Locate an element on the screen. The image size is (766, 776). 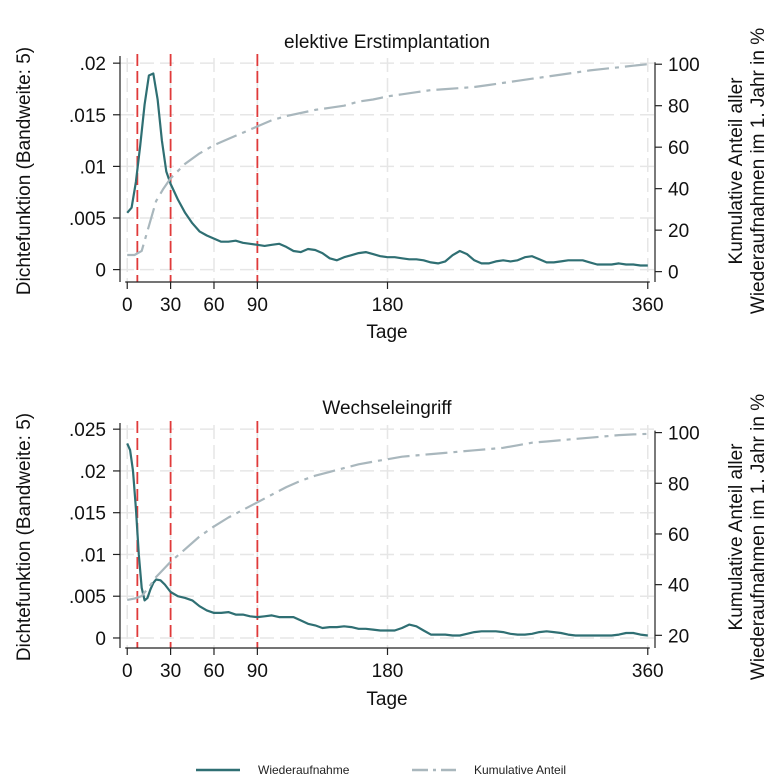
y2-tick-label: 0 is located at coordinates (673, 273).